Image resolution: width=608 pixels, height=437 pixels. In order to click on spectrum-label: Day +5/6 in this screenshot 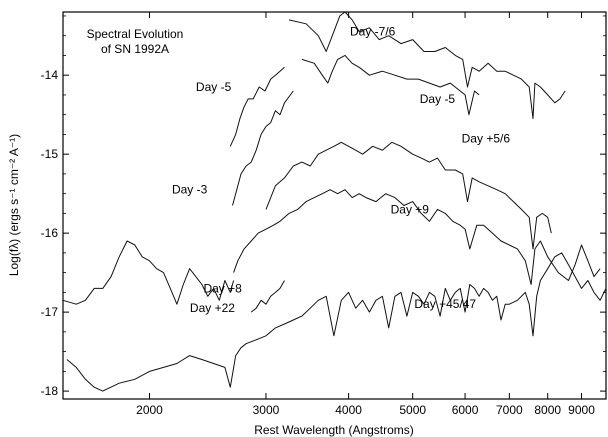, I will do `click(486, 138)`.